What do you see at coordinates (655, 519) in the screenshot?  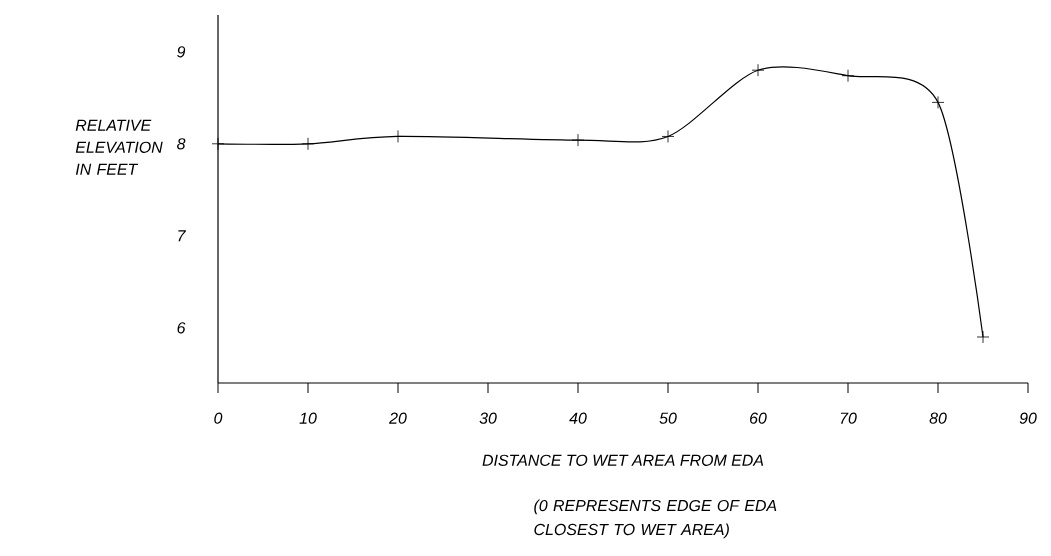 I see `text: (0 REPRESENTS EDGE OF EDA CLOSEST TO WET AREA)` at bounding box center [655, 519].